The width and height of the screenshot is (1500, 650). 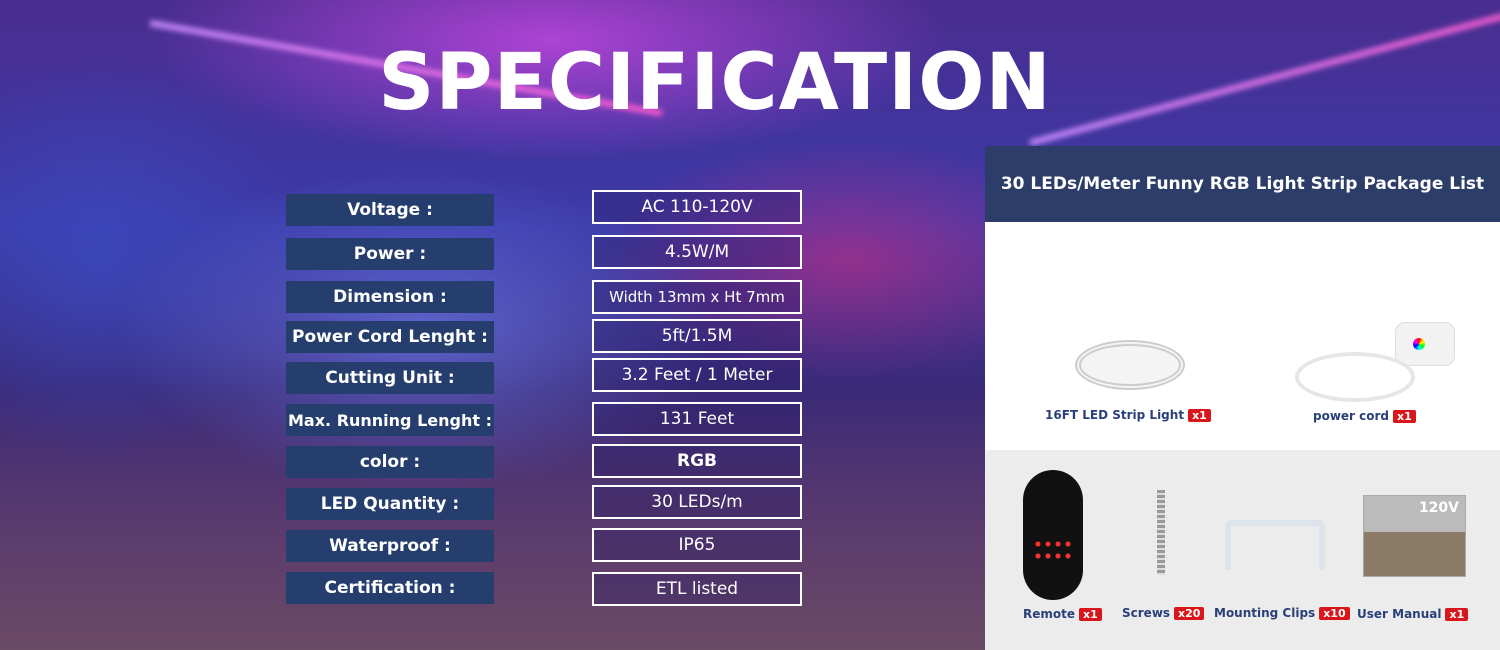 What do you see at coordinates (1370, 367) in the screenshot?
I see `power-cord-image` at bounding box center [1370, 367].